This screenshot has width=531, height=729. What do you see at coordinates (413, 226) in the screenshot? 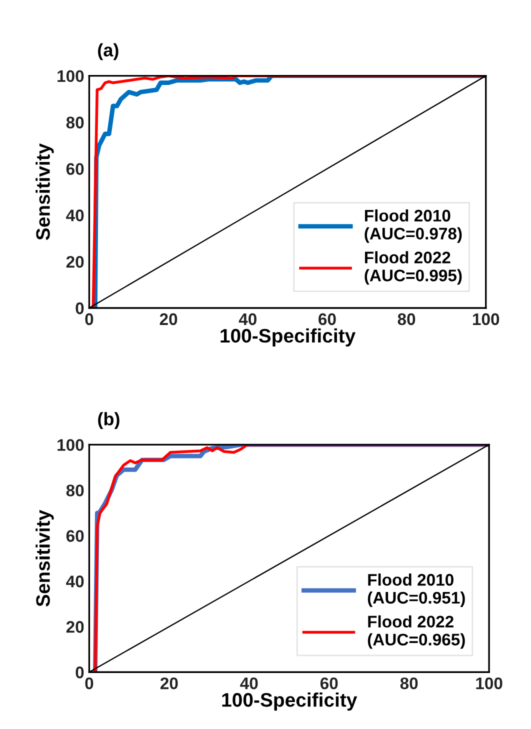
I see `legend-label: Flood 2010 (AUC=0.978)` at bounding box center [413, 226].